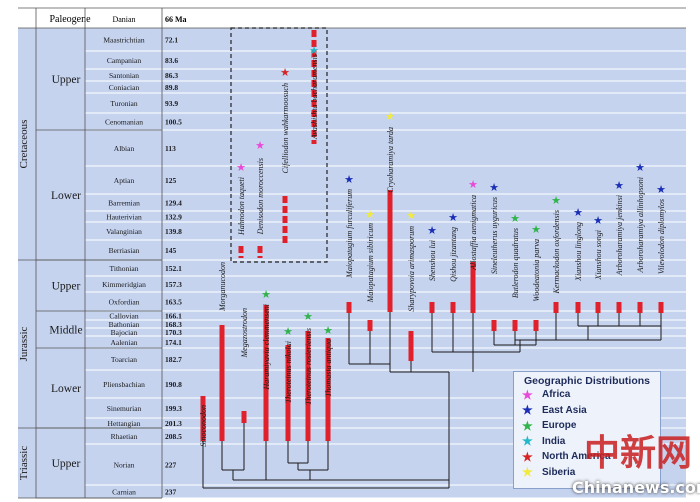 The height and width of the screenshot is (502, 700). Describe the element at coordinates (124, 384) in the screenshot. I see `stage-label: Pliensbachian` at that location.